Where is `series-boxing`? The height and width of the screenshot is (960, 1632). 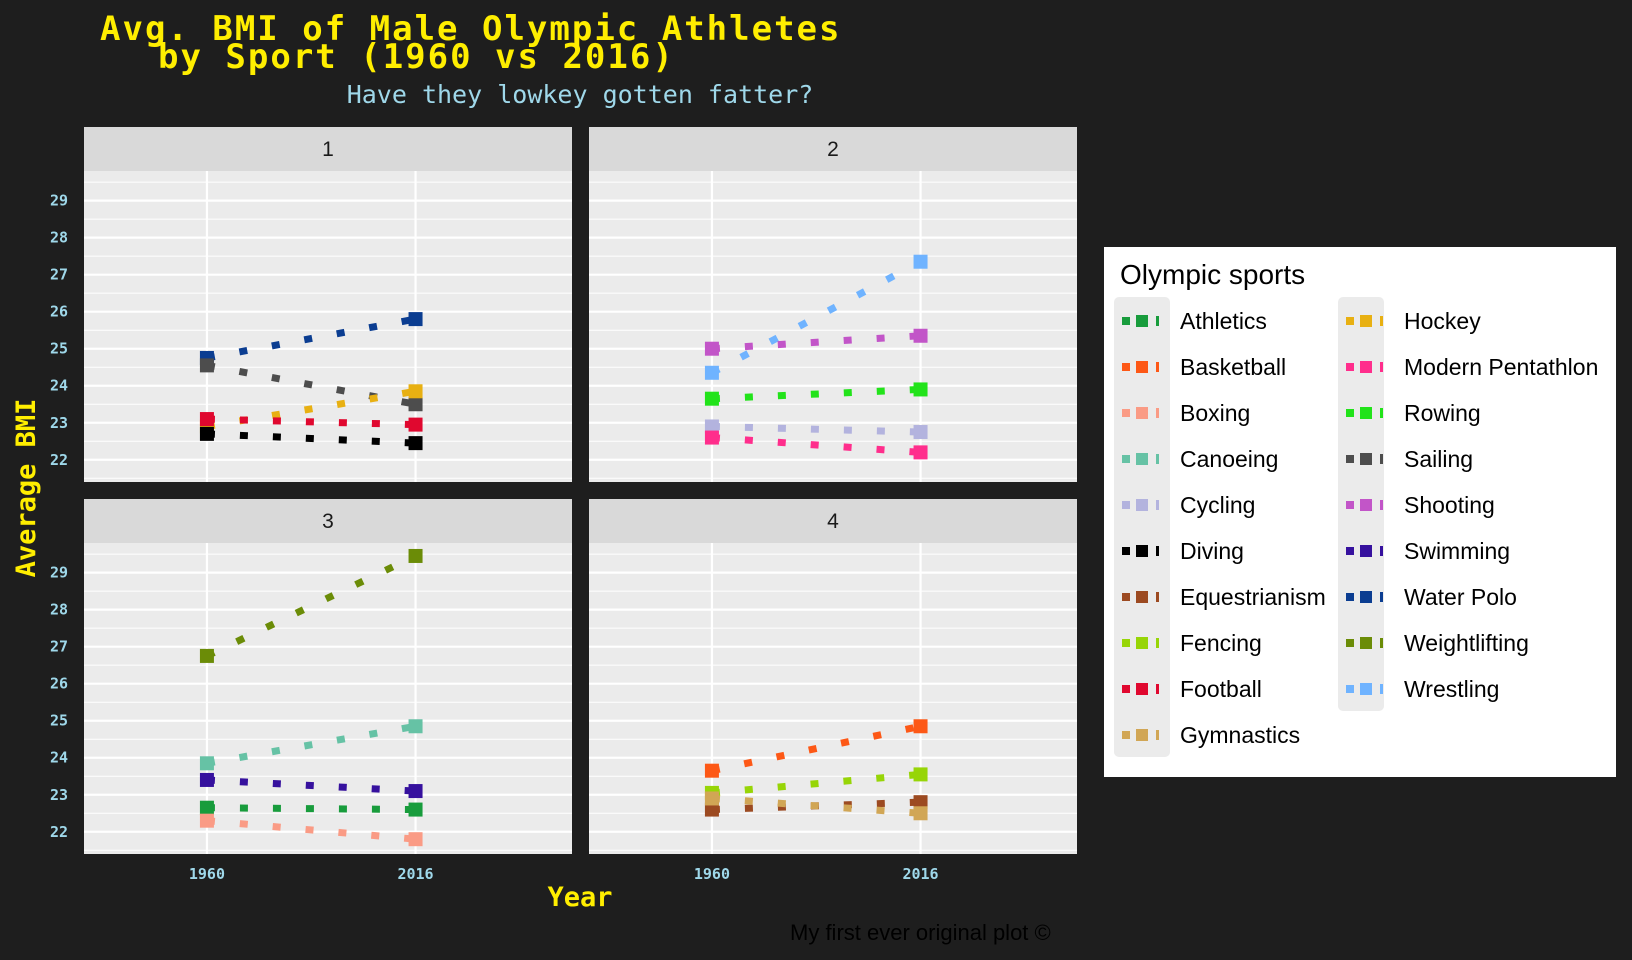 series-boxing is located at coordinates (311, 830).